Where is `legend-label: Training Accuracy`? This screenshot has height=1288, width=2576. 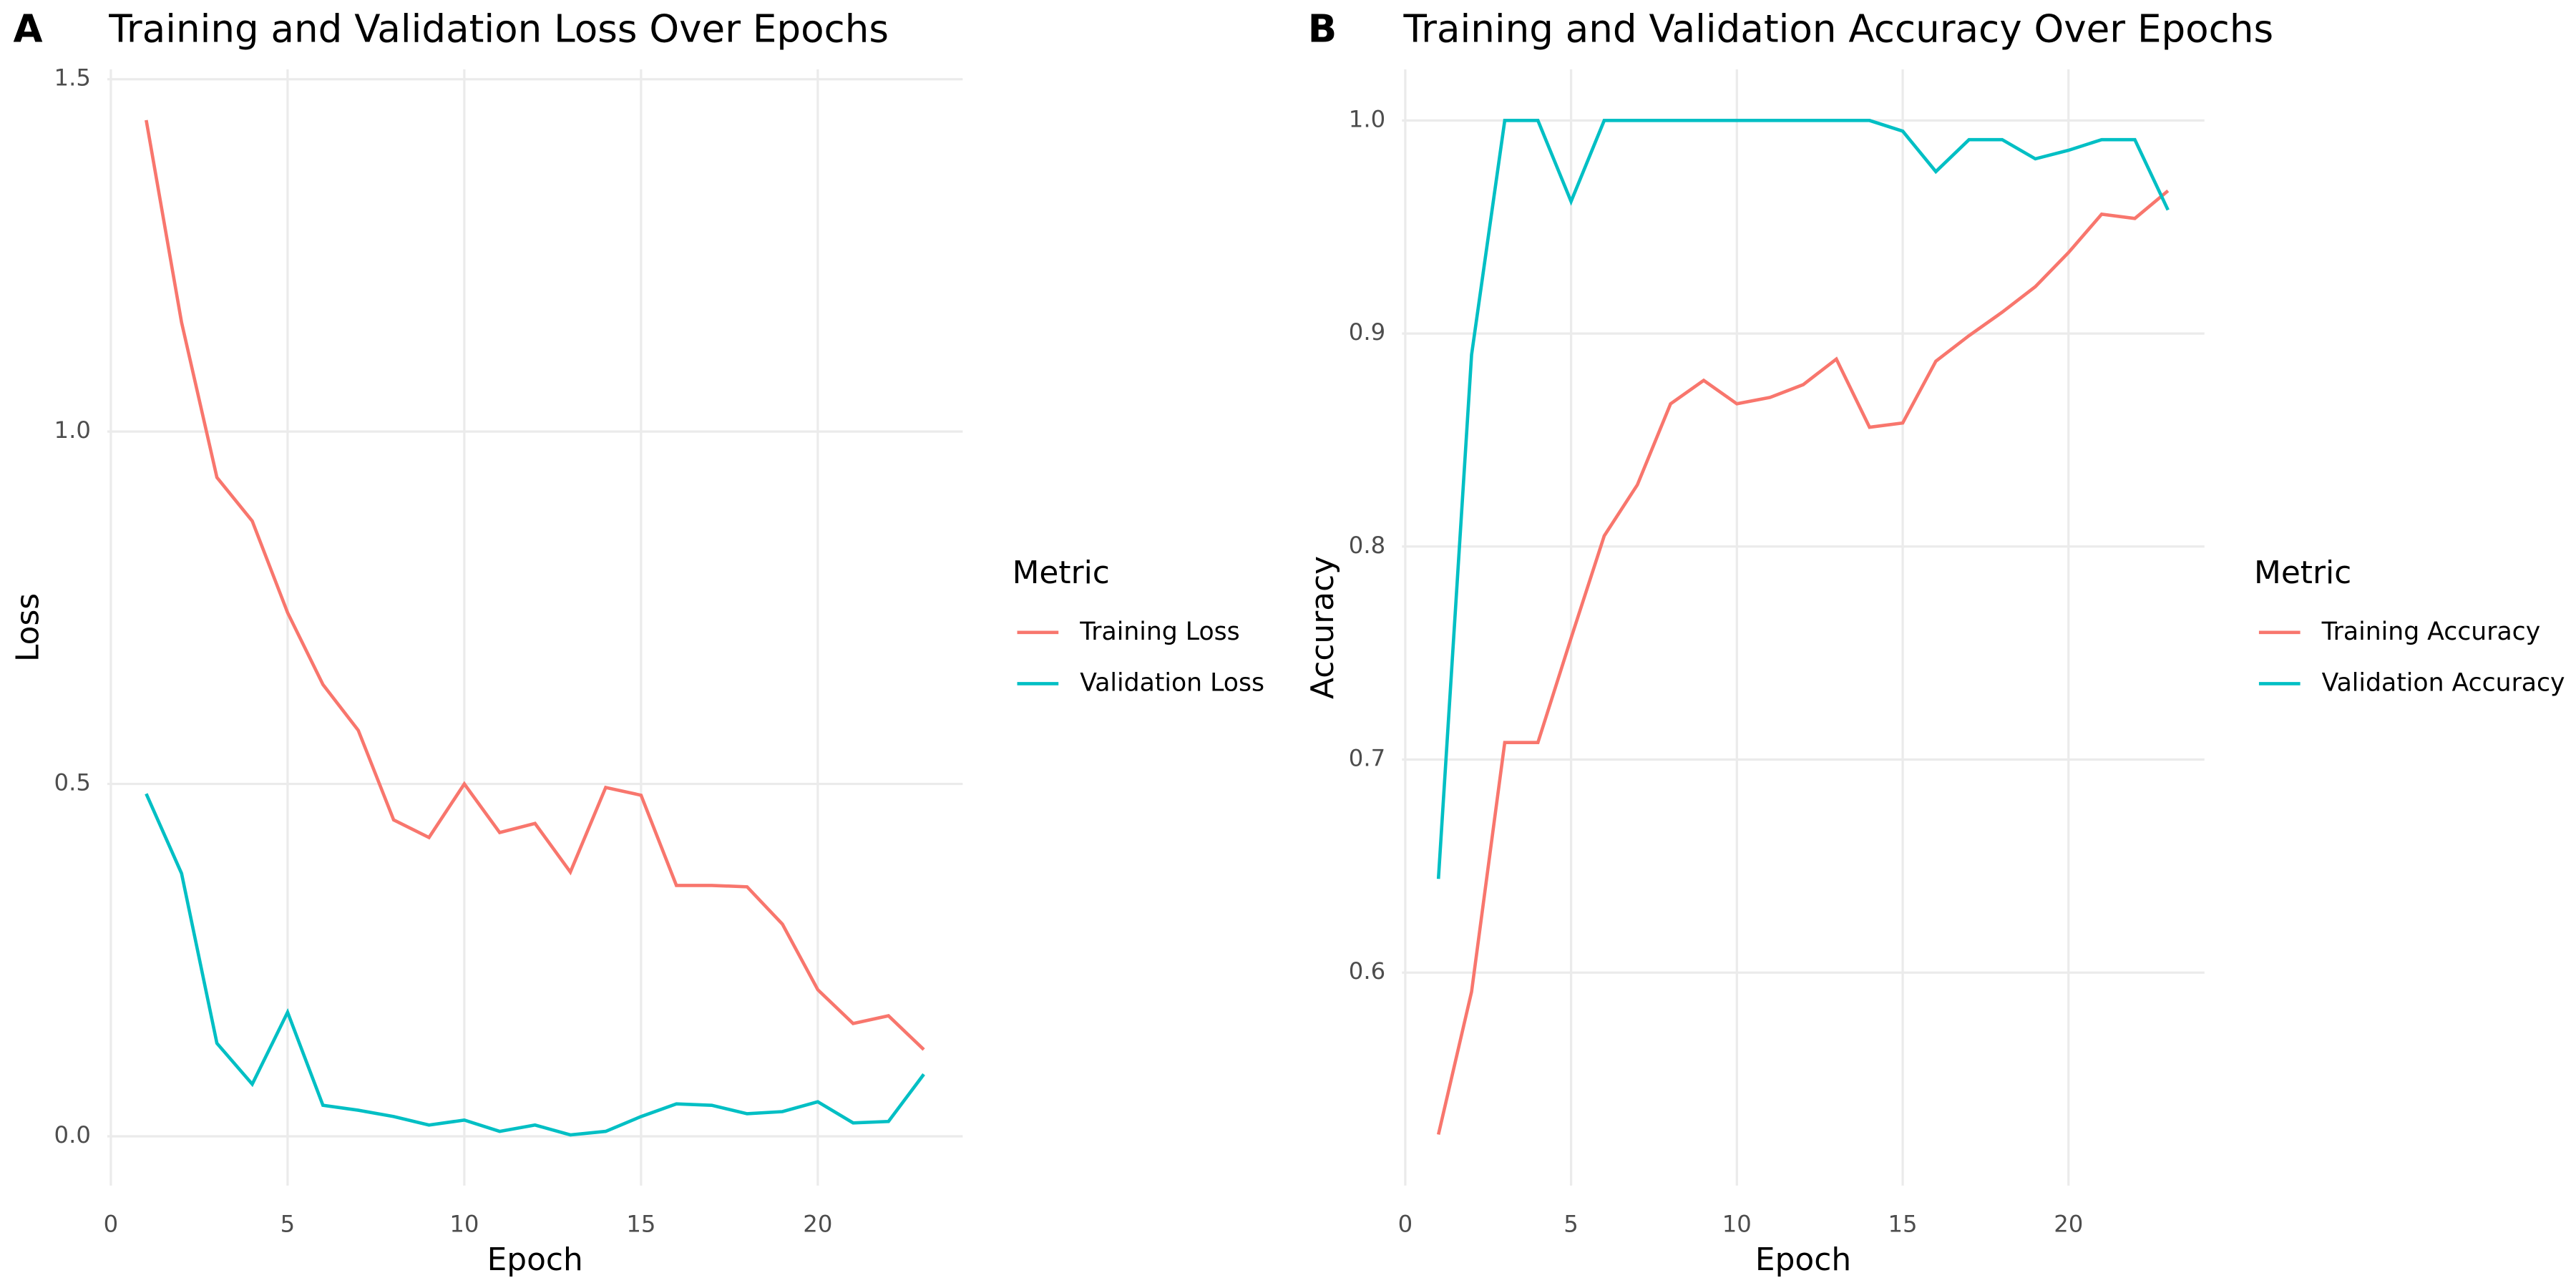
legend-label: Training Accuracy is located at coordinates (2431, 632).